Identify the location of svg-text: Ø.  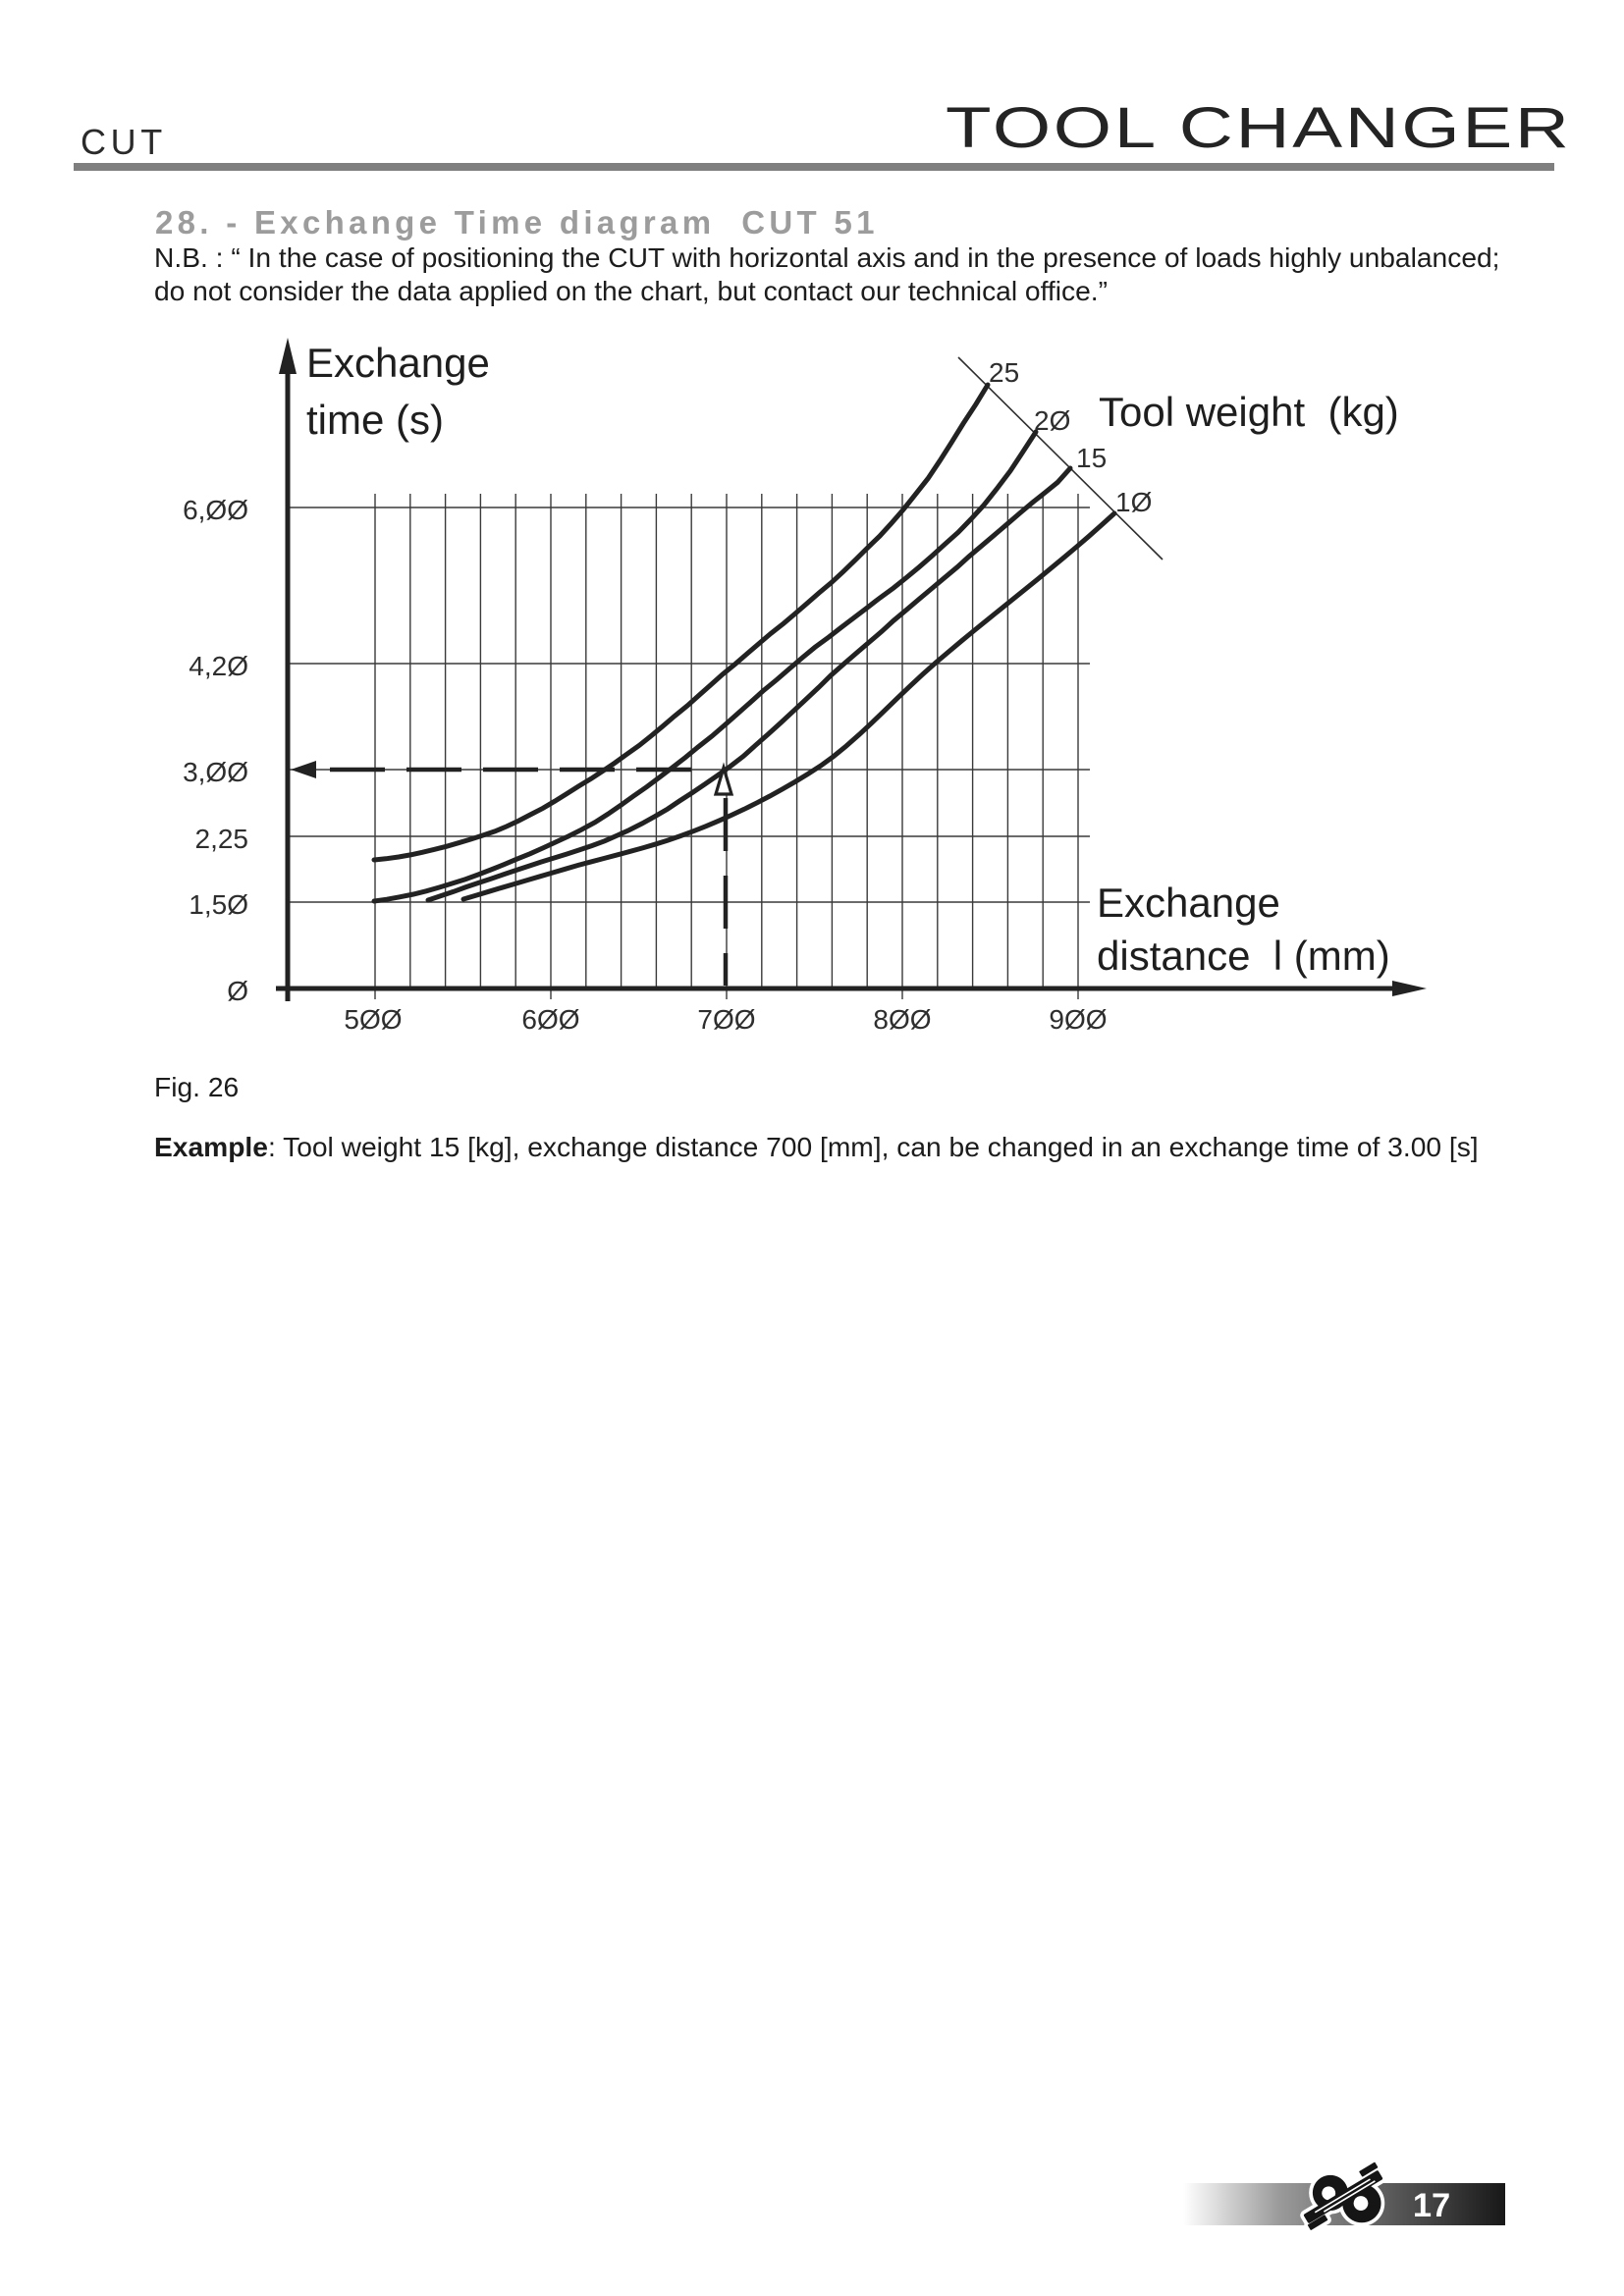
(237, 991).